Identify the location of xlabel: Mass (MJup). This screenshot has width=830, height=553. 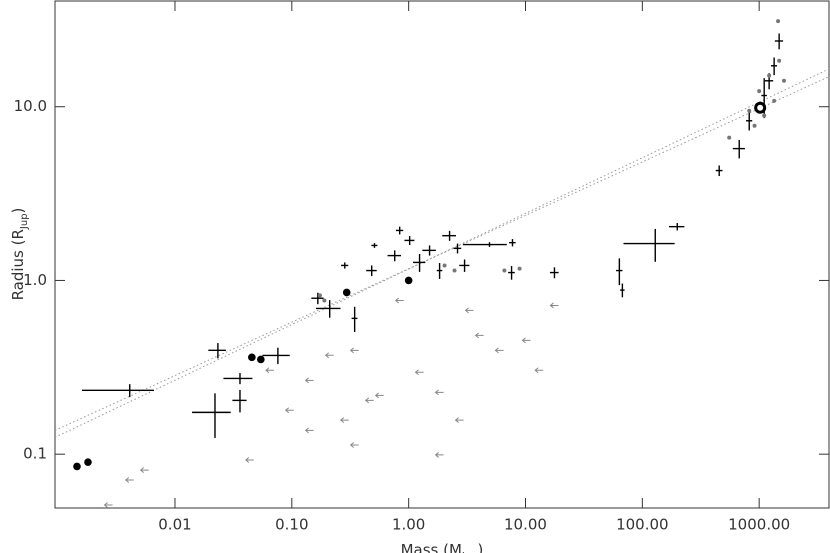
(442, 547).